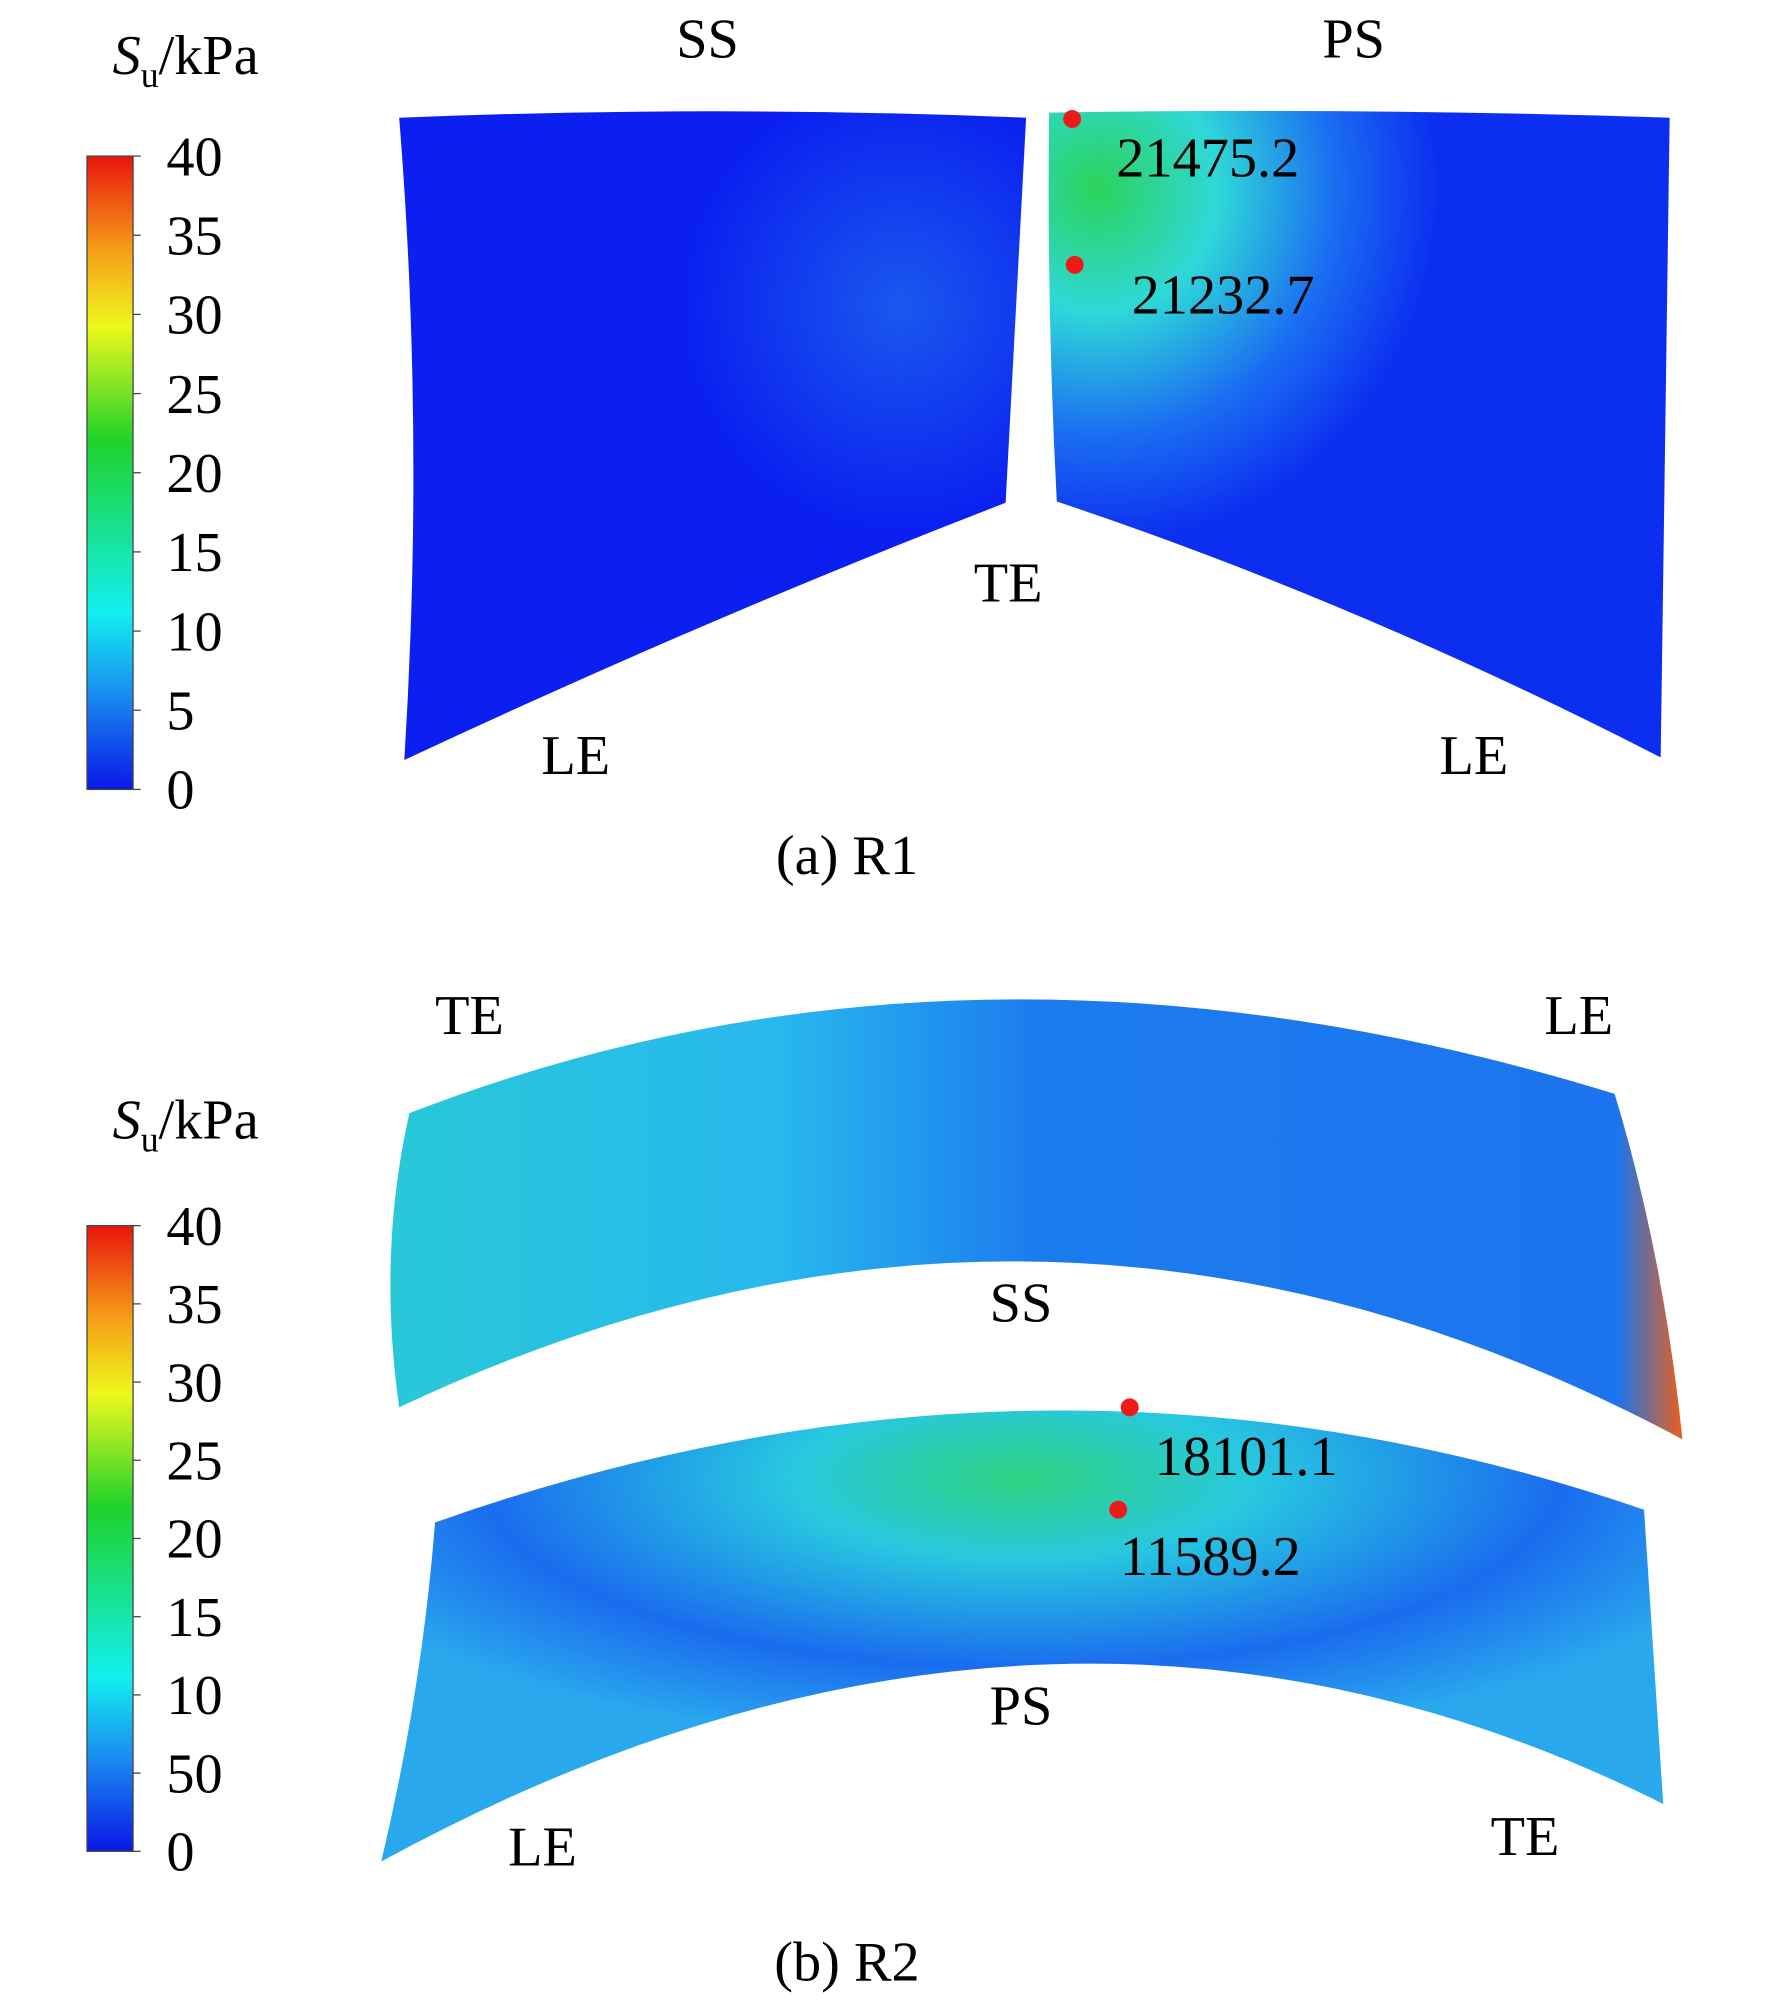  Describe the element at coordinates (1210, 1557) in the screenshot. I see `point-value: 11589.2` at that location.